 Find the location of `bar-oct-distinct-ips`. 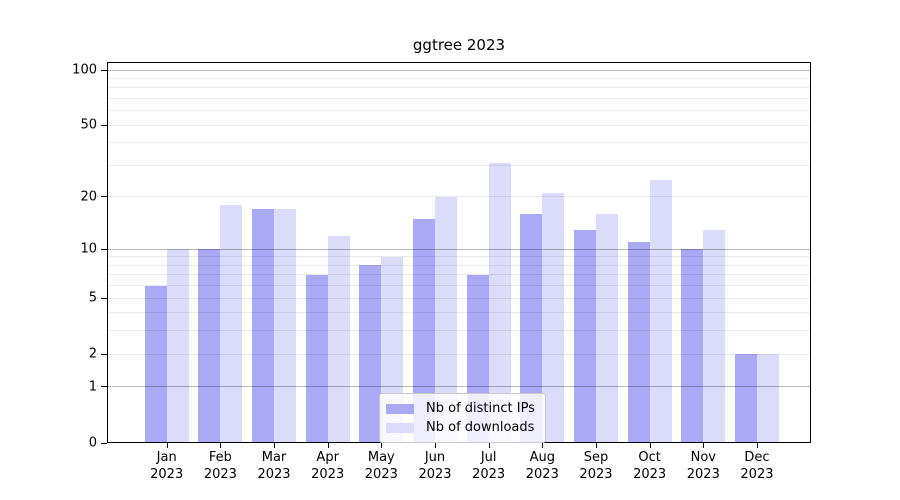

bar-oct-distinct-ips is located at coordinates (638, 342).